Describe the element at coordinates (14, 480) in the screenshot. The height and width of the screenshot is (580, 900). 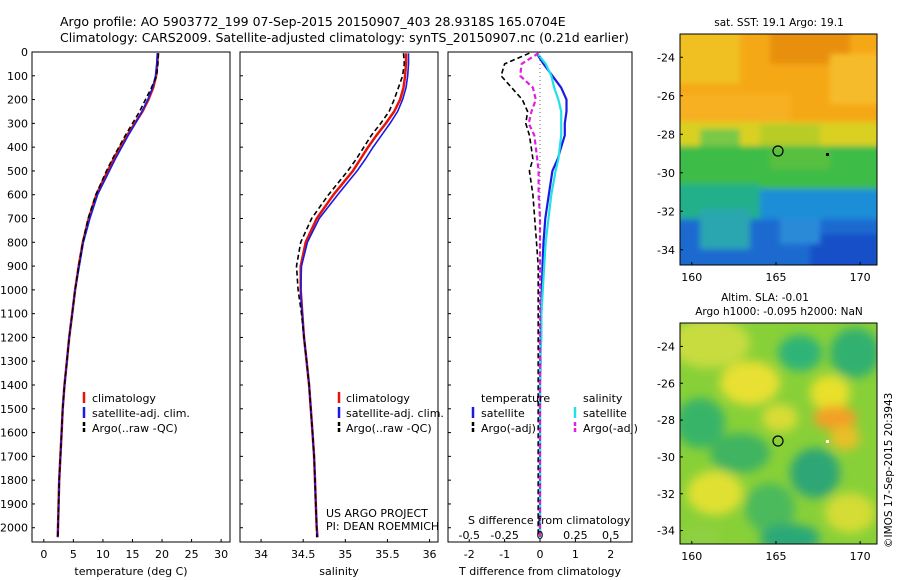
I see `depth-tick-label: 1800` at that location.